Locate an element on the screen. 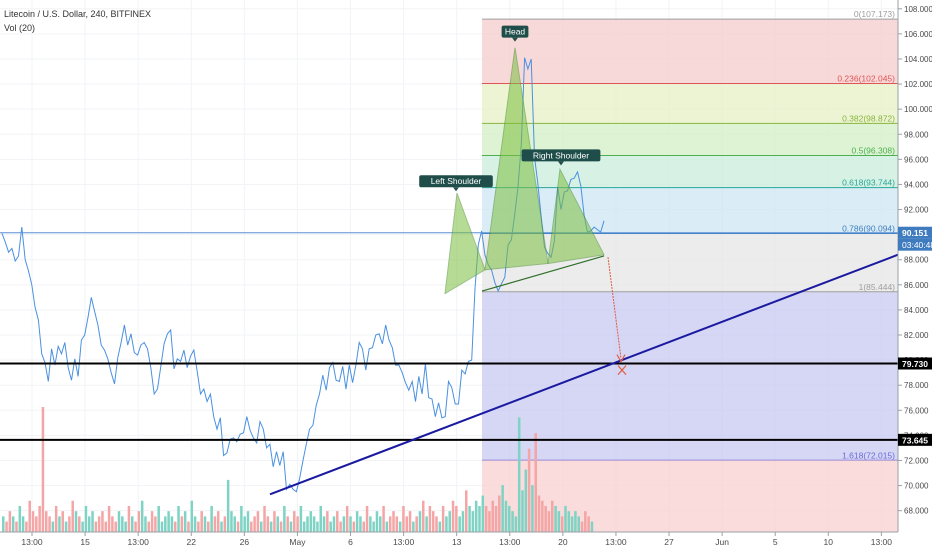 The width and height of the screenshot is (932, 550). annotation-pointer is located at coordinates (561, 163).